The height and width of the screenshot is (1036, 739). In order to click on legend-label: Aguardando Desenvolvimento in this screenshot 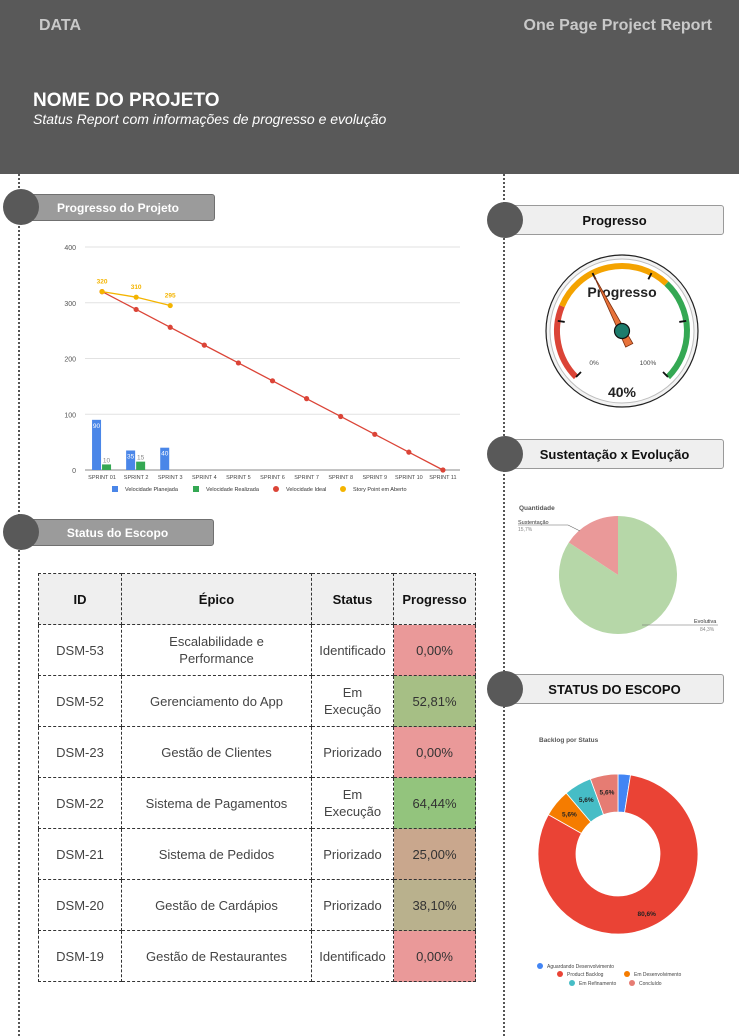, I will do `click(580, 967)`.